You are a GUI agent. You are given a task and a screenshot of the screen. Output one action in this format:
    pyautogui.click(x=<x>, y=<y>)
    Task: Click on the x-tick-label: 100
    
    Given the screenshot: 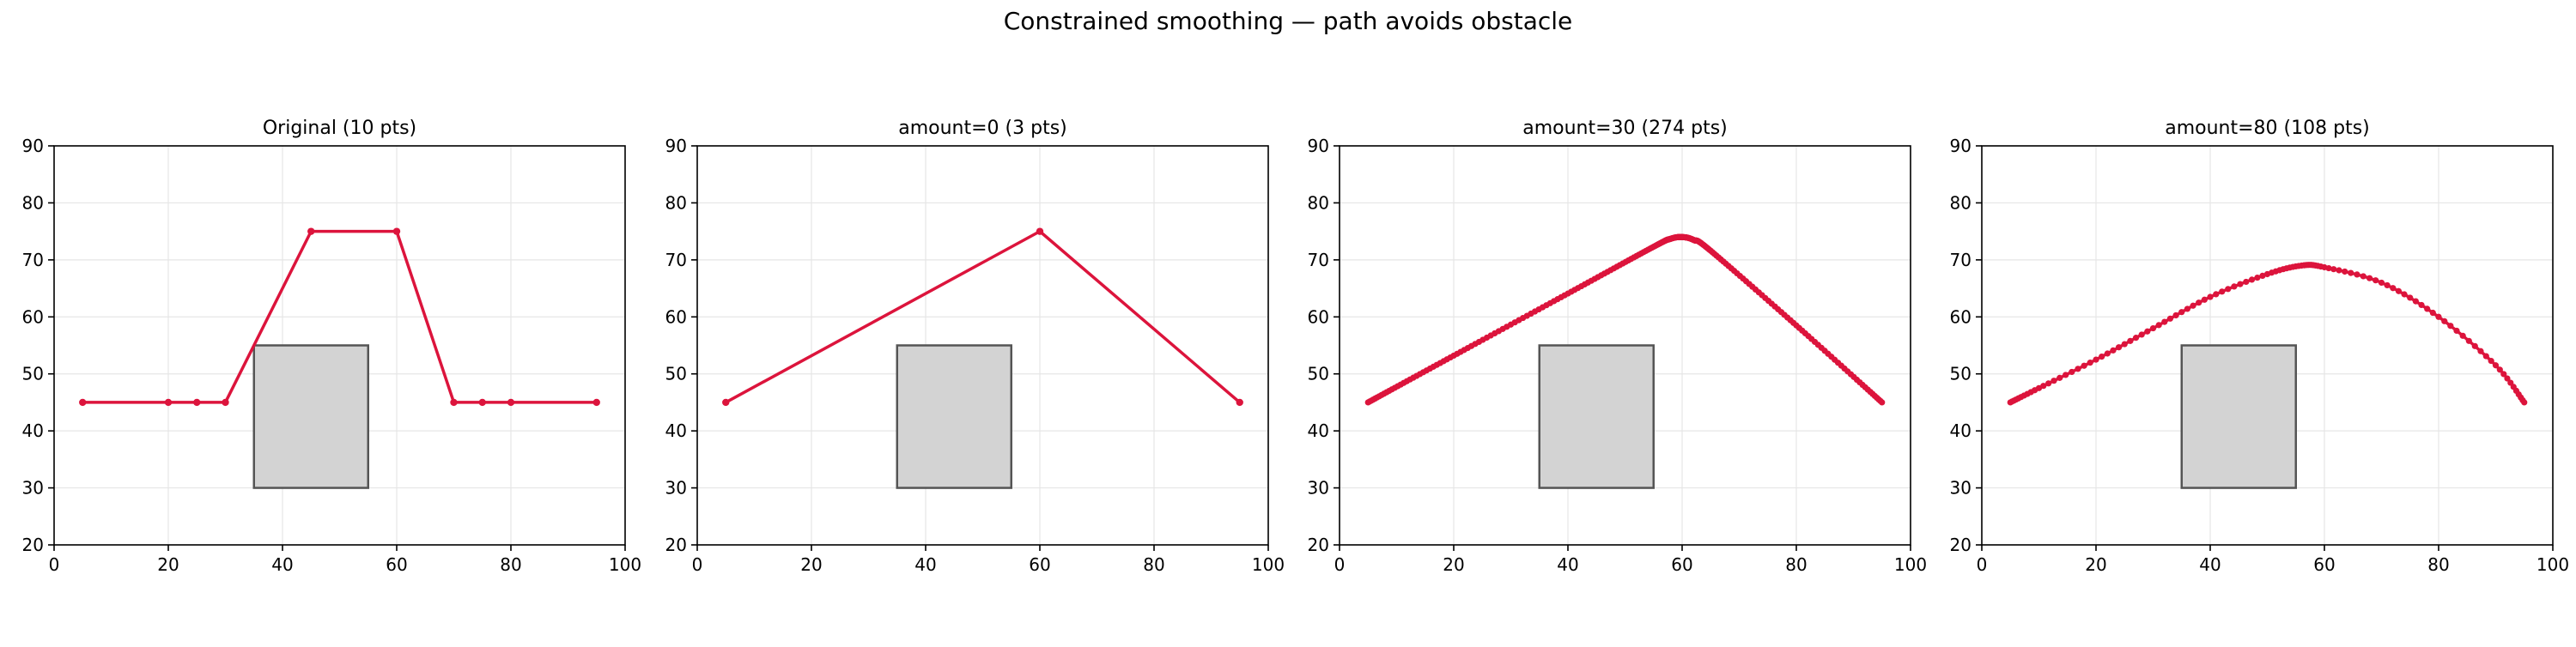 What is the action you would take?
    pyautogui.click(x=2553, y=564)
    